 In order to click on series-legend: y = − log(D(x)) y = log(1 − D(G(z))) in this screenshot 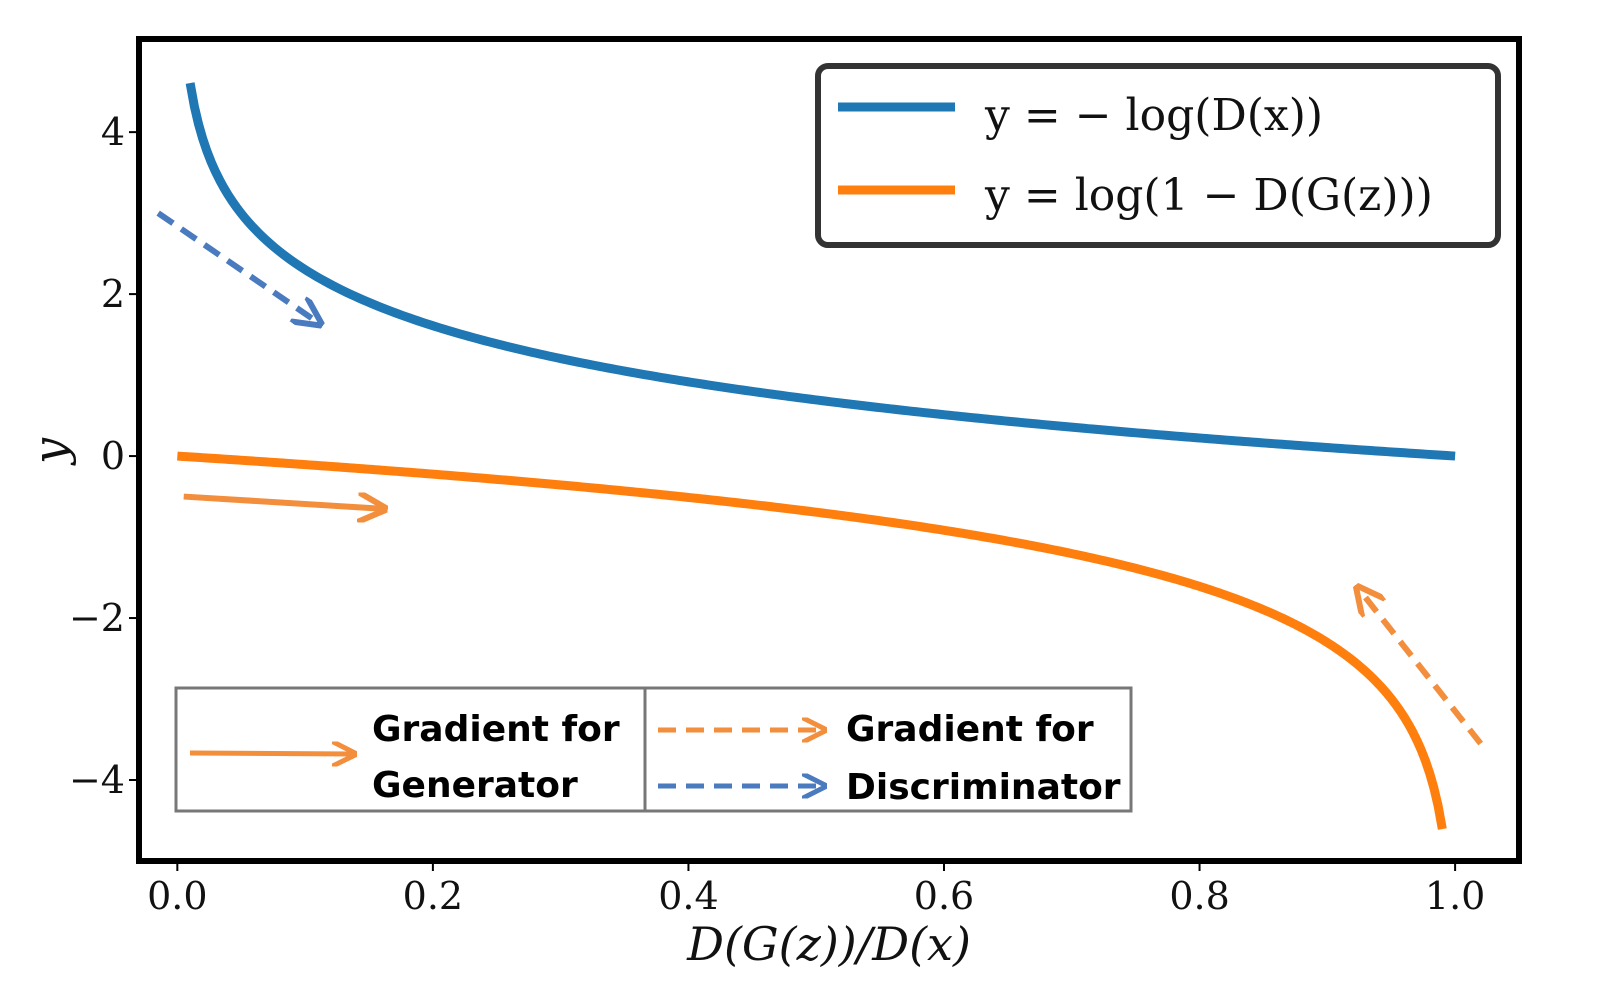, I will do `click(1158, 155)`.